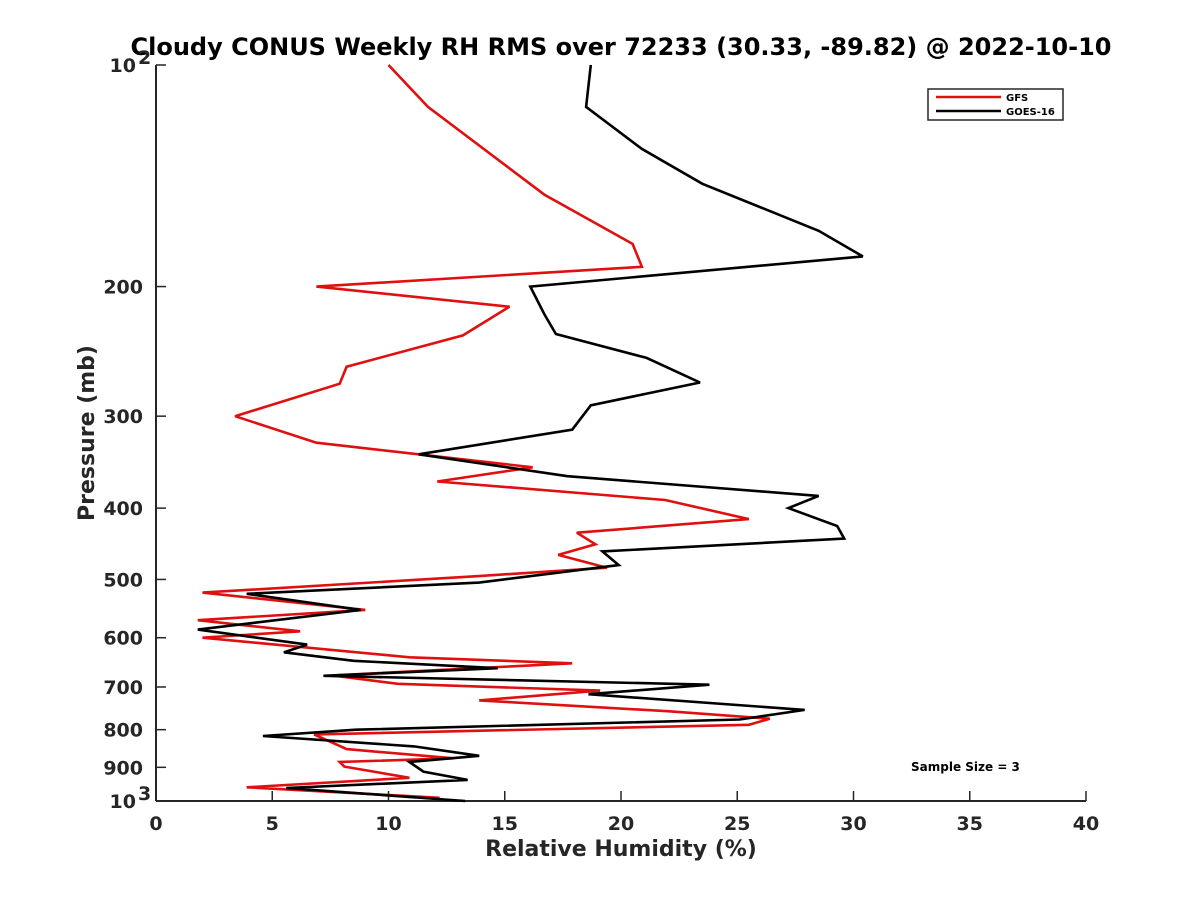 The height and width of the screenshot is (900, 1200). I want to click on x-ticks: 0 5 10 15 20 25 30 35 40, so click(624, 813).